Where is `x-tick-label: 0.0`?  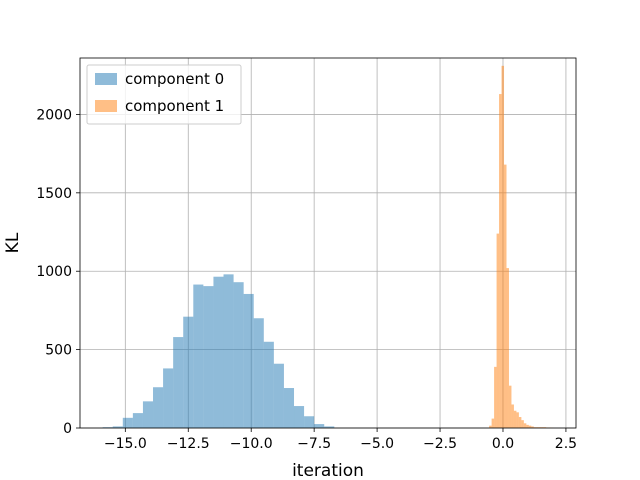
x-tick-label: 0.0 is located at coordinates (503, 444).